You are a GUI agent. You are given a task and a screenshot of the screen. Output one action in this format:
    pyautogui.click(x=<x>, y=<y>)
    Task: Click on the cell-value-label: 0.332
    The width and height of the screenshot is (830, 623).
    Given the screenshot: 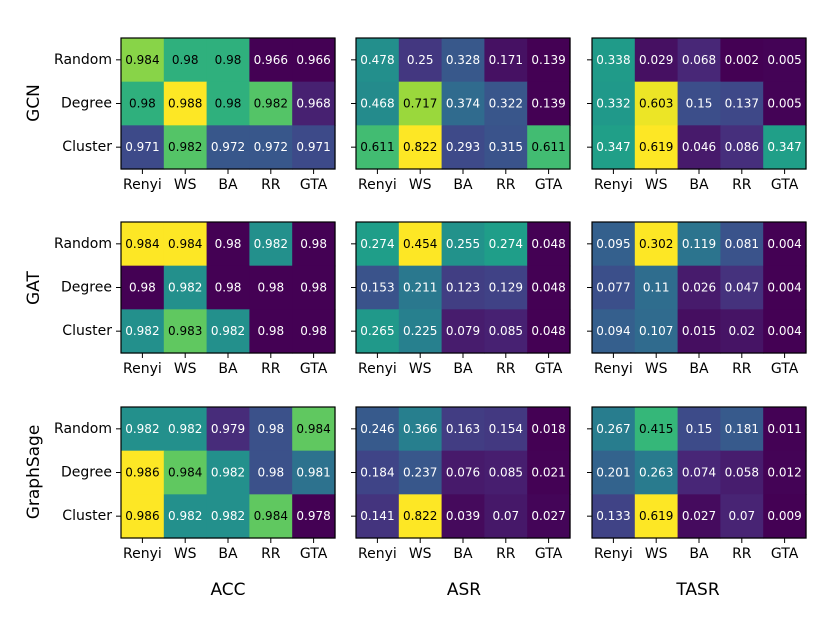 What is the action you would take?
    pyautogui.click(x=613, y=104)
    